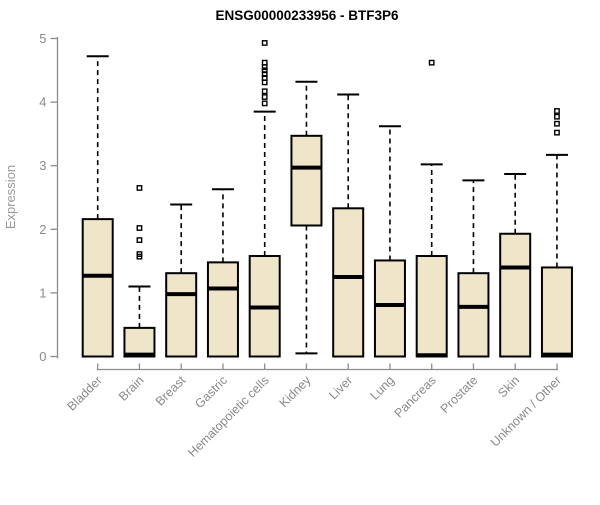 The height and width of the screenshot is (505, 600). Describe the element at coordinates (389, 241) in the screenshot. I see `box-lung` at that location.